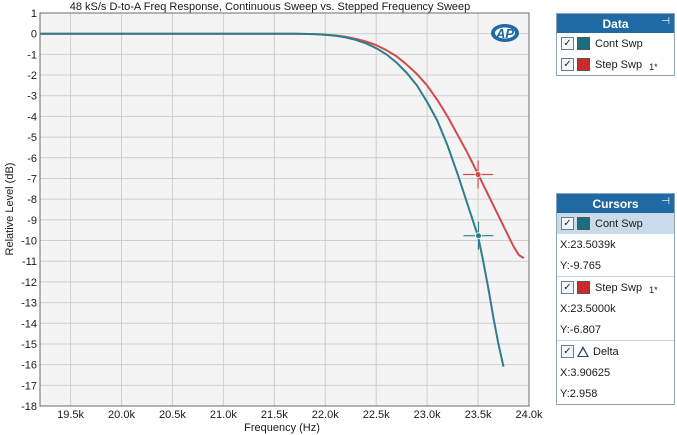 The height and width of the screenshot is (435, 677). Describe the element at coordinates (223, 415) in the screenshot. I see `x-tick-label: 21.0k` at that location.